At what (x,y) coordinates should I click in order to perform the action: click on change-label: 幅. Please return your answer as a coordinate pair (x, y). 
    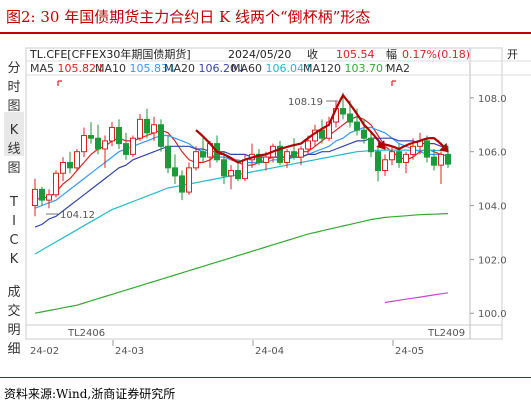
    Looking at the image, I should click on (391, 54).